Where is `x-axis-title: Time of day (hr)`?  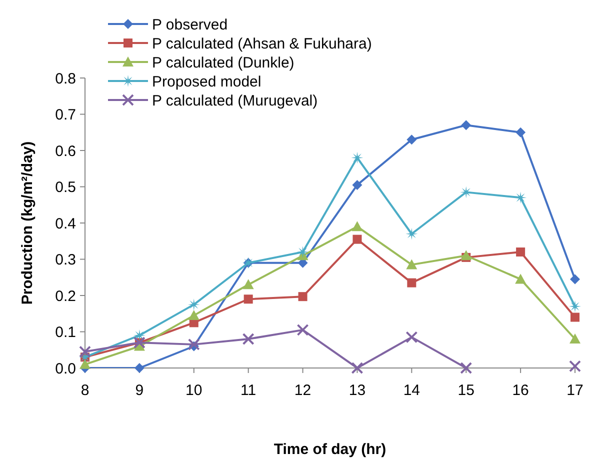
x-axis-title: Time of day (hr) is located at coordinates (330, 449).